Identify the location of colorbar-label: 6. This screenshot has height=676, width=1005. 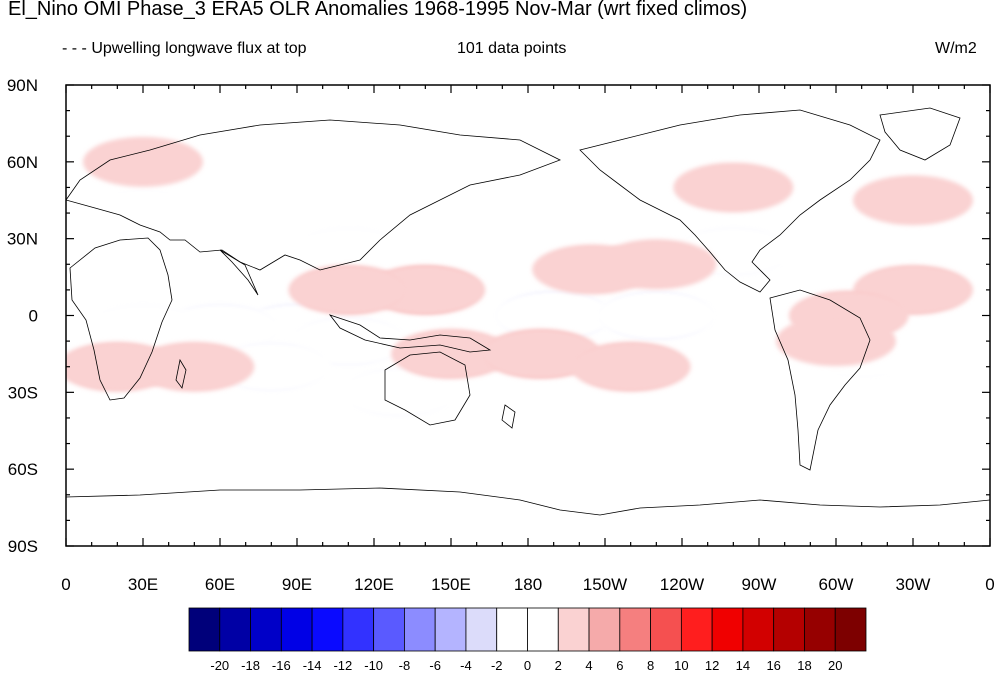
(619, 665).